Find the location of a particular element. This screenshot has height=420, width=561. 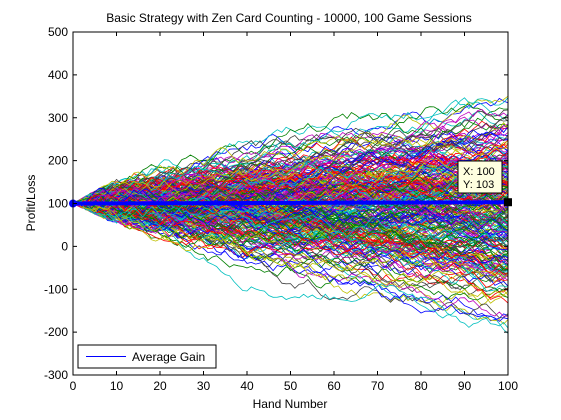

y-tick-label: 400 is located at coordinates (58, 75).